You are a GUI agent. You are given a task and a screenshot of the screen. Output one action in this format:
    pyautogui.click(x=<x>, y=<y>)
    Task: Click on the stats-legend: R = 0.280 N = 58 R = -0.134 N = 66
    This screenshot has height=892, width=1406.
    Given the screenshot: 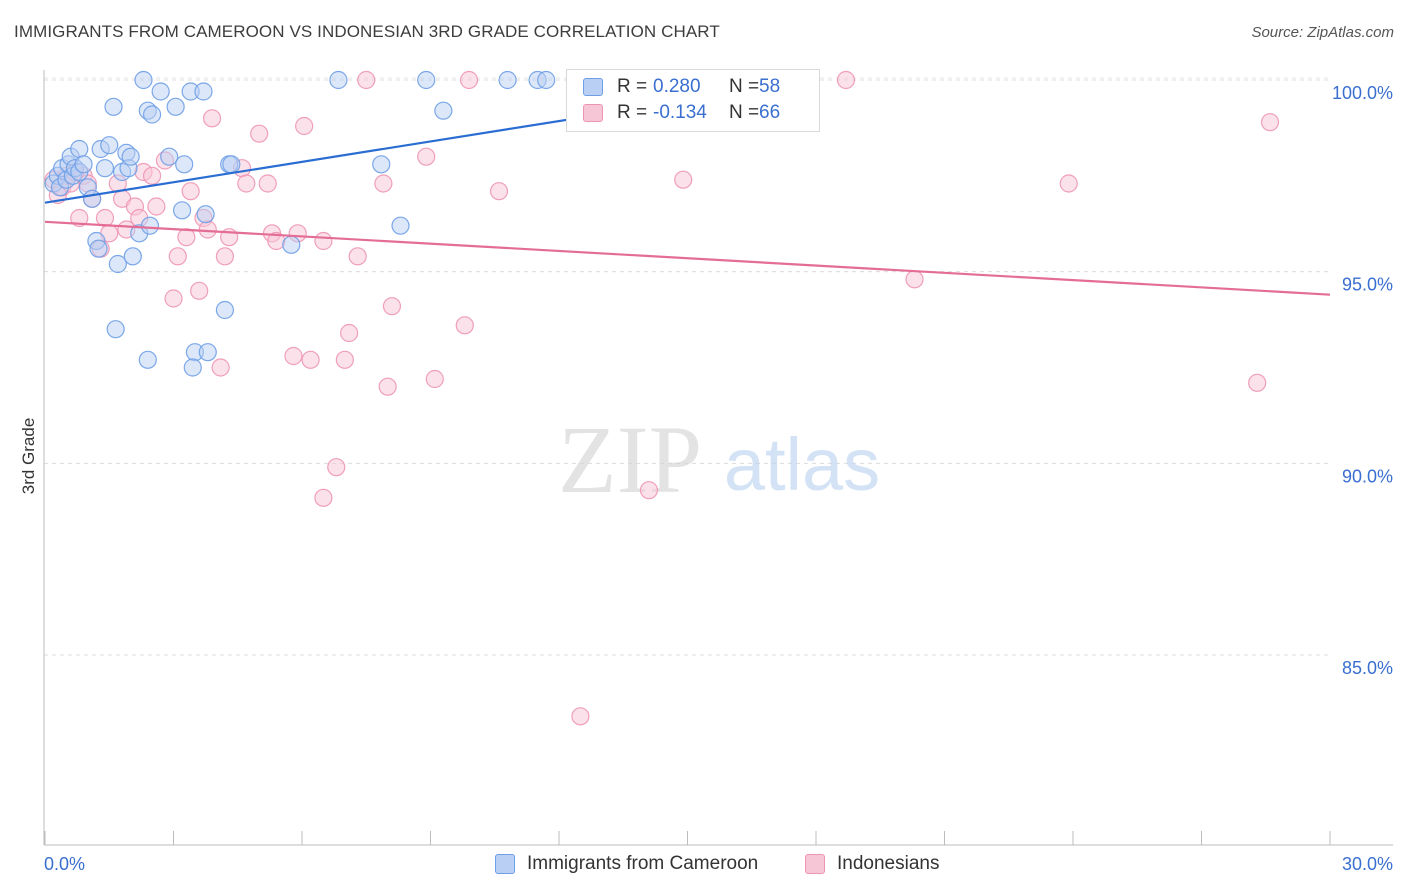 What is the action you would take?
    pyautogui.click(x=693, y=100)
    